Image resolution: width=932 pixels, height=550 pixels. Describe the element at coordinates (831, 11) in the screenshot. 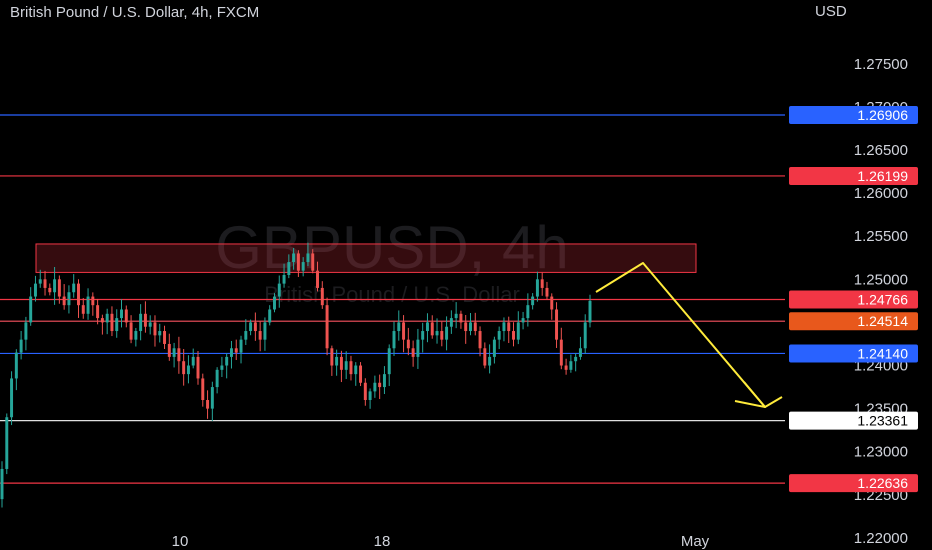

I see `currency-label: USD` at that location.